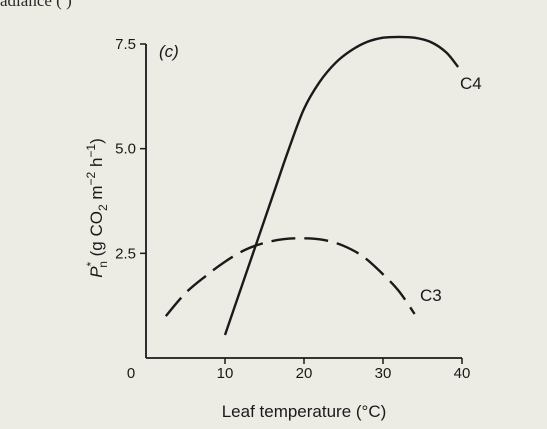  I want to click on y-label-close: ), so click(96, 141).